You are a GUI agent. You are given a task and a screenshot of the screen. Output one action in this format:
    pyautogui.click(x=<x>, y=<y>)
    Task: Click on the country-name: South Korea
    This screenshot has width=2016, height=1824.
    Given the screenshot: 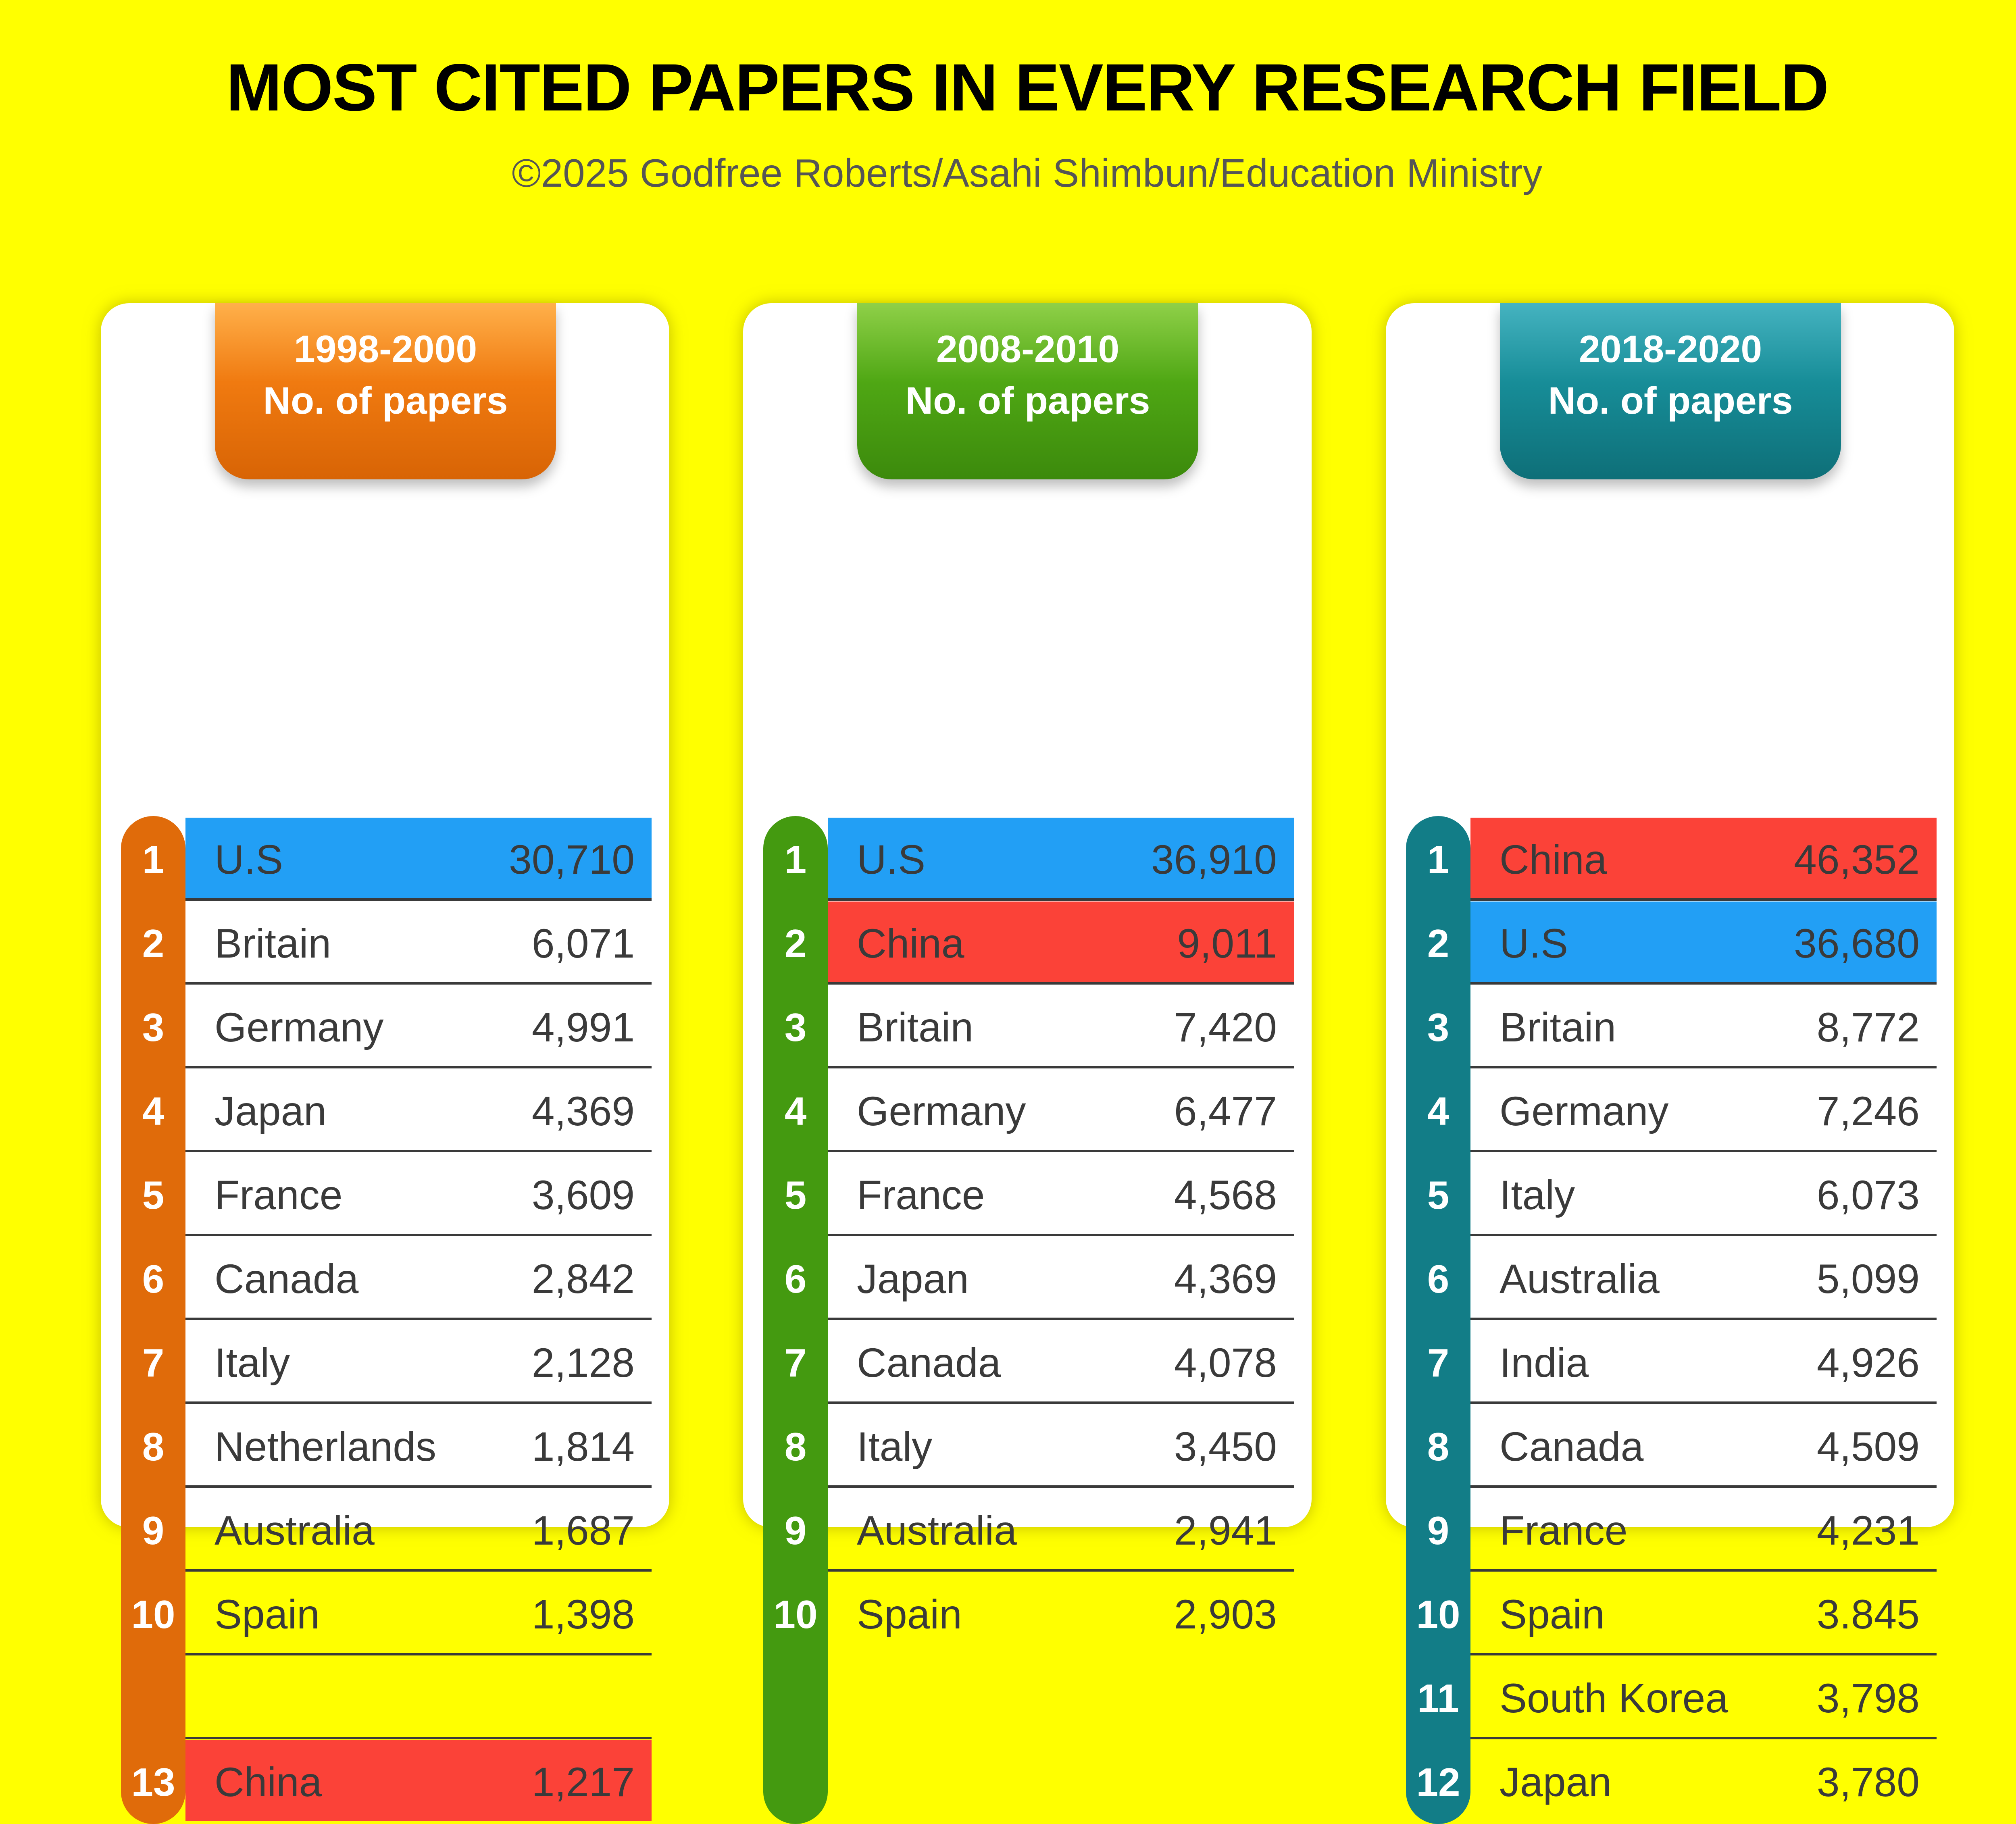 What is the action you would take?
    pyautogui.click(x=1614, y=1698)
    